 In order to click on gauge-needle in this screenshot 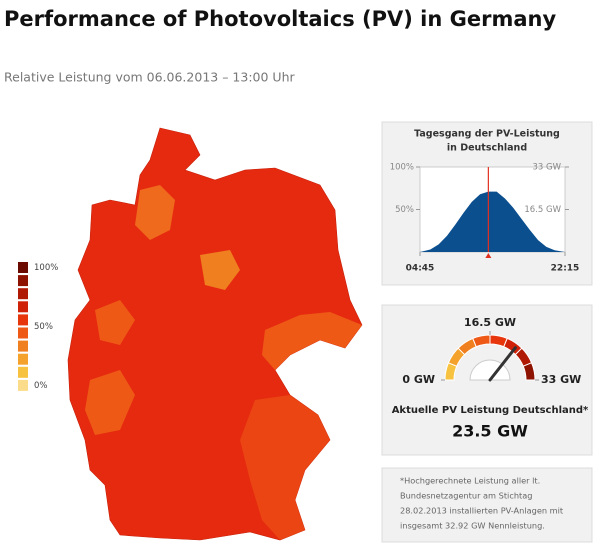, I will do `click(502, 364)`.